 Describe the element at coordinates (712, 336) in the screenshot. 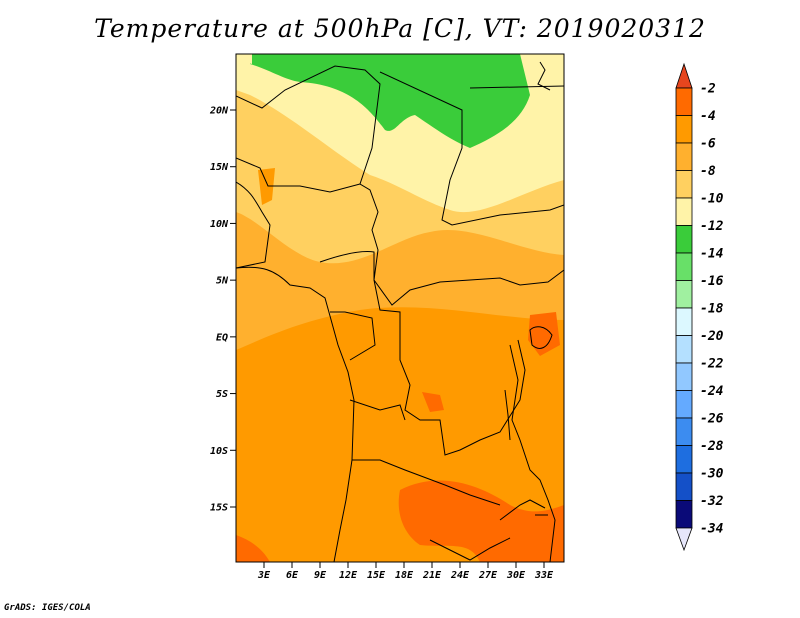

I see `colorbar-label: -20` at that location.